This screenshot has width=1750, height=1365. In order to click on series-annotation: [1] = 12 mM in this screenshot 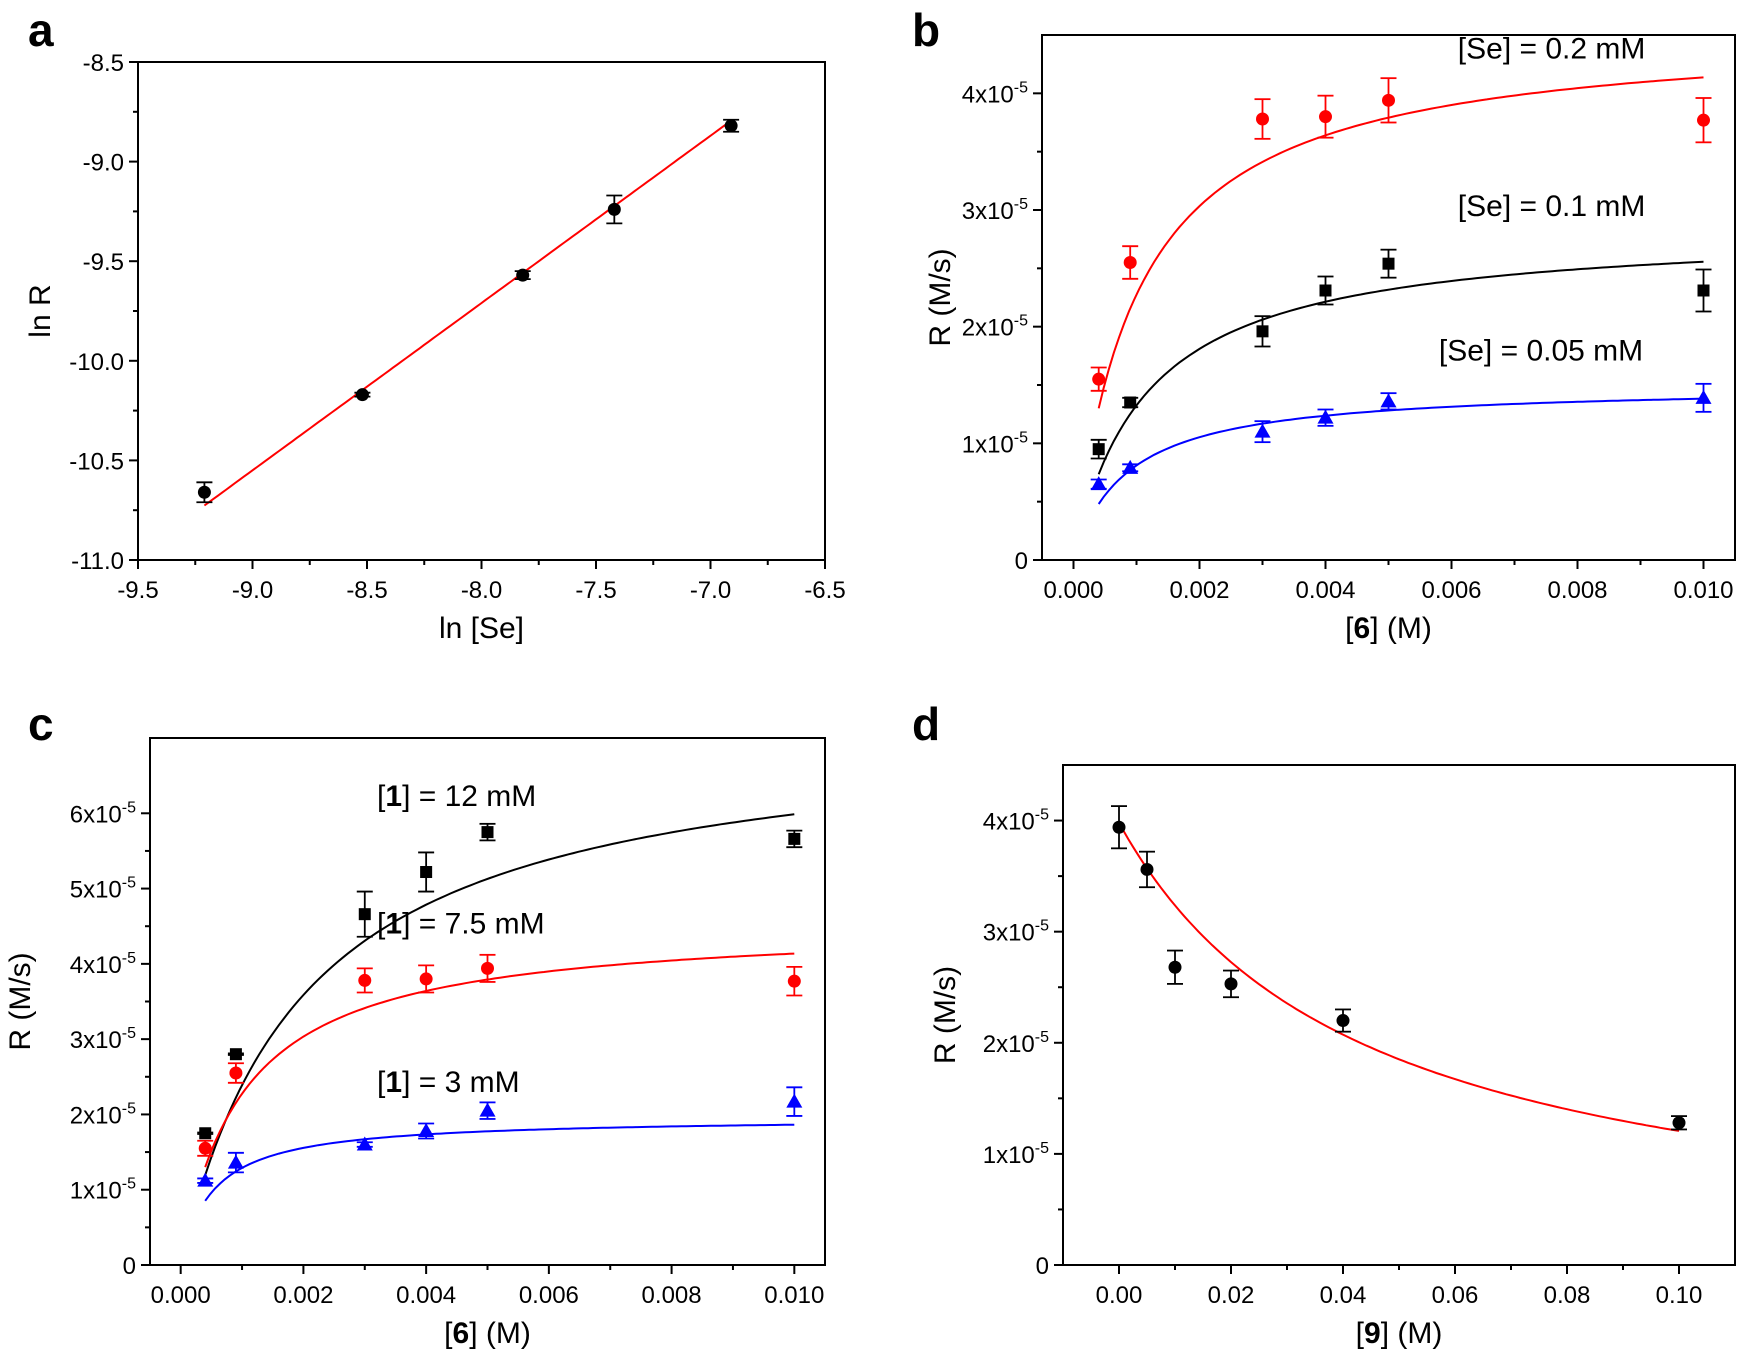, I will do `click(456, 796)`.